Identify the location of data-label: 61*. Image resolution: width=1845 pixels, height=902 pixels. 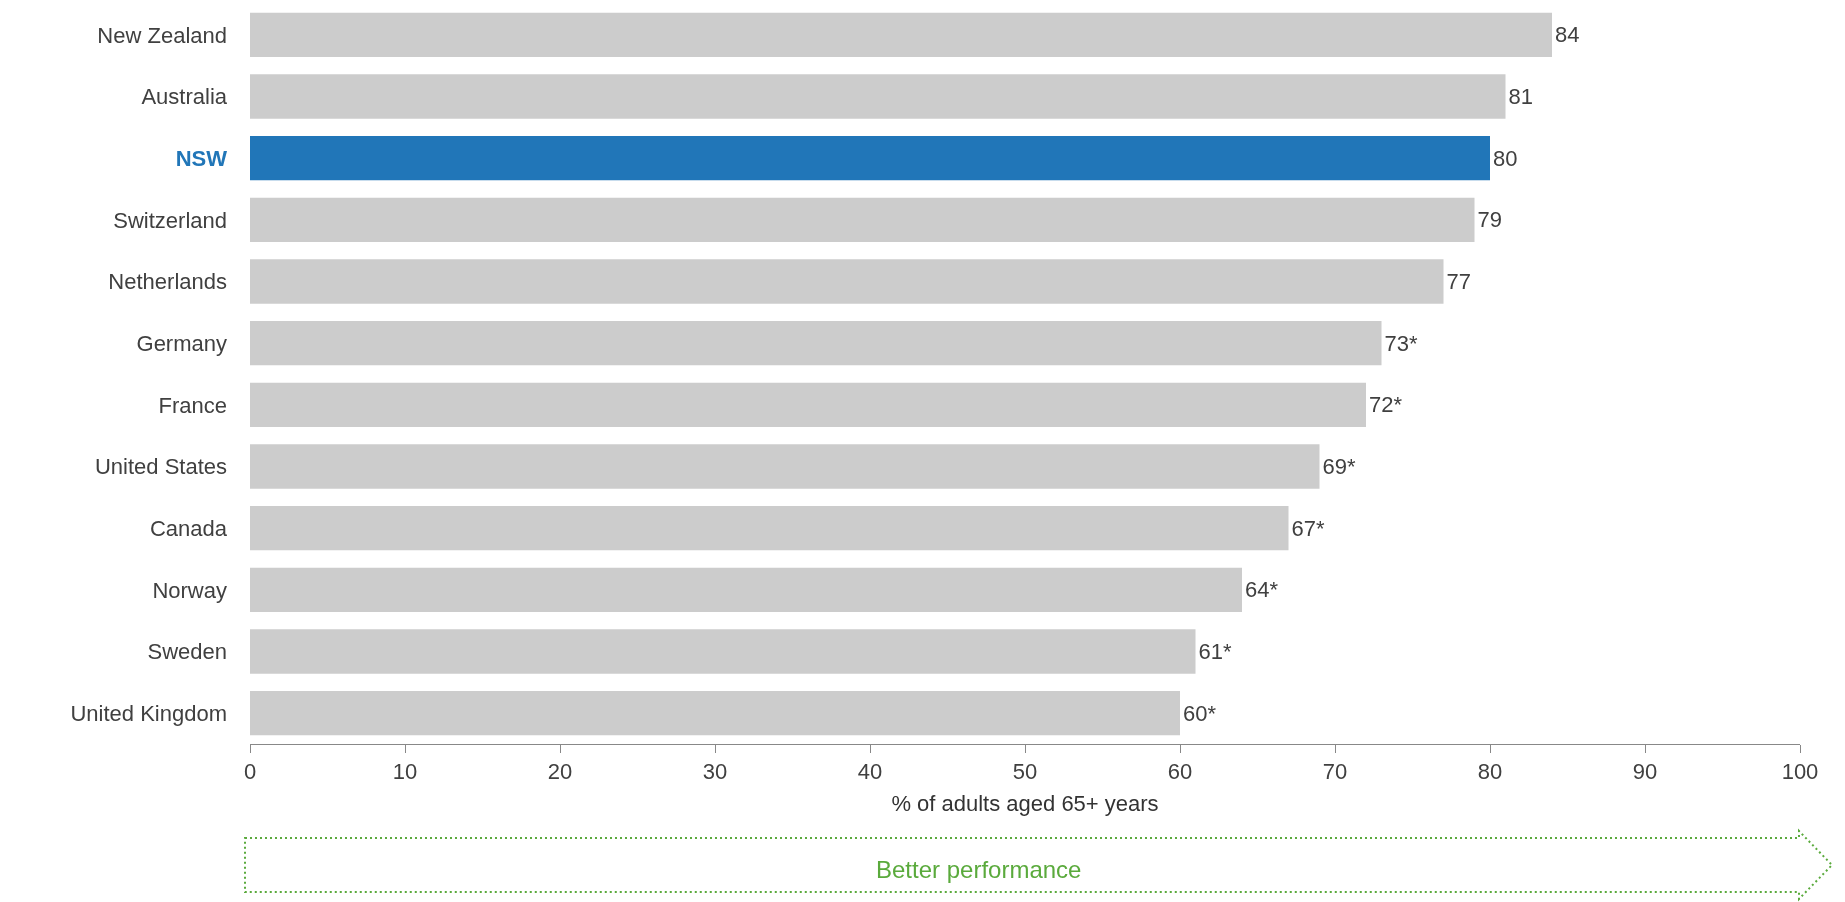
(1215, 651).